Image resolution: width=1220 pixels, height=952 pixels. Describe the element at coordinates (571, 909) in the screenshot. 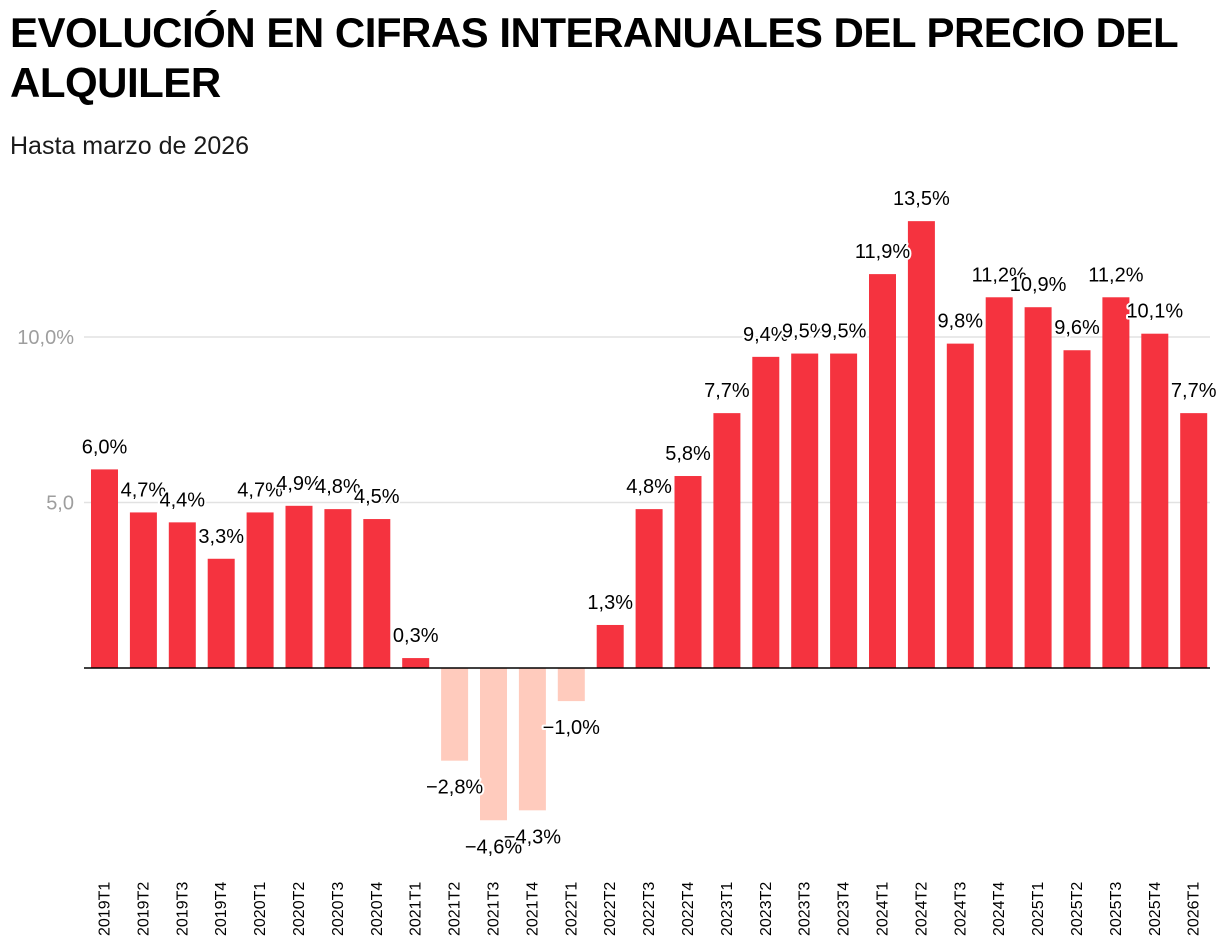

I see `x-category-label: 2022T1` at that location.